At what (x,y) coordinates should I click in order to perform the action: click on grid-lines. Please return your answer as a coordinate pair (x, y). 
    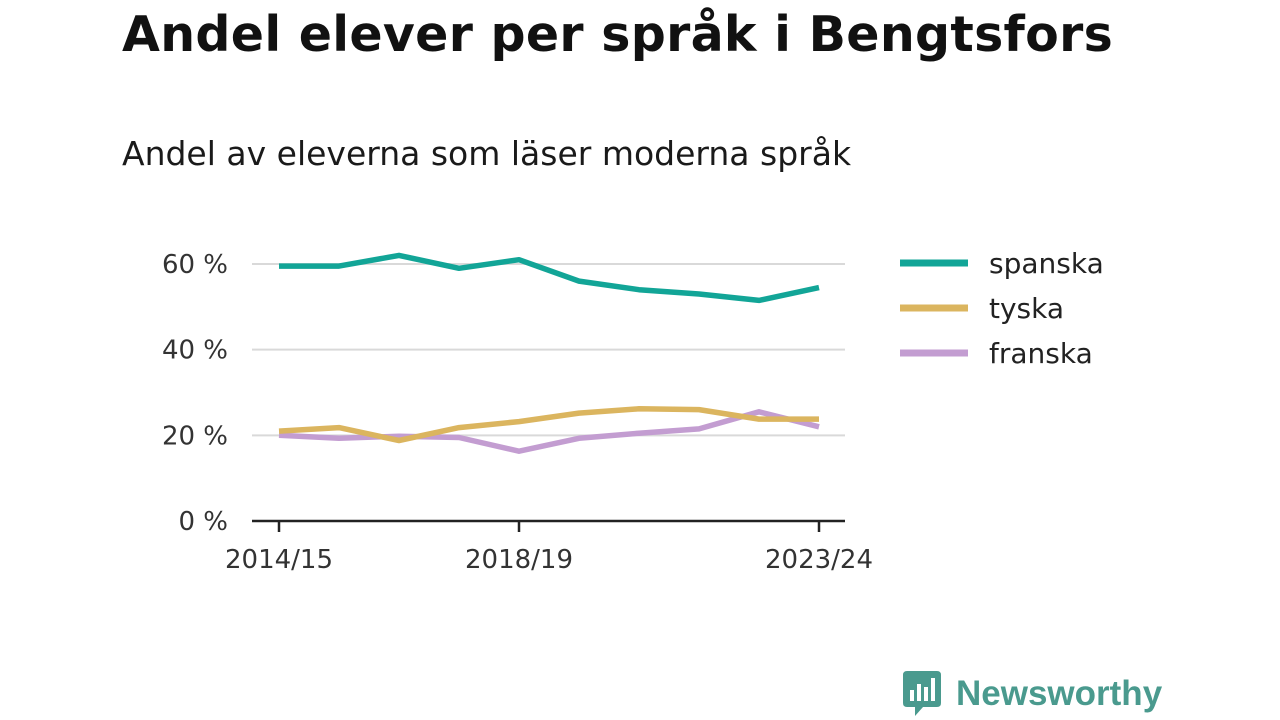
    Looking at the image, I should click on (548, 350).